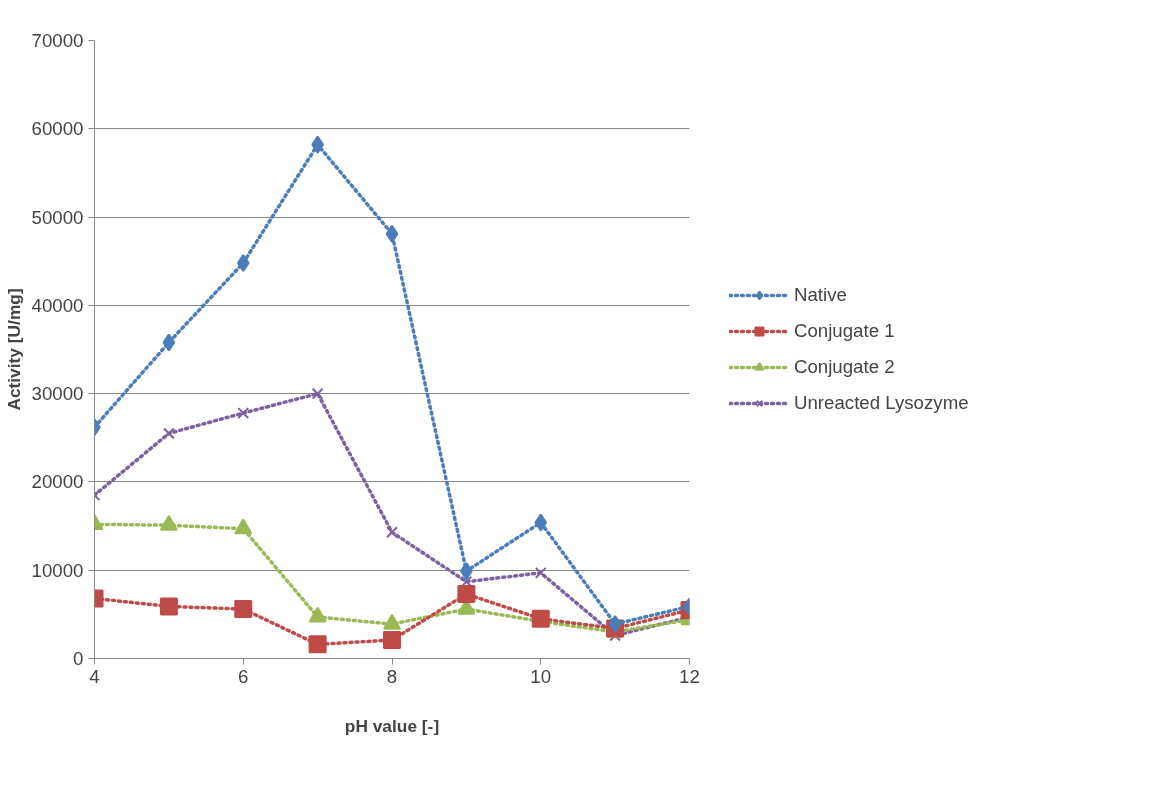 This screenshot has height=799, width=1153. I want to click on legend-label: Conjugate 2, so click(844, 367).